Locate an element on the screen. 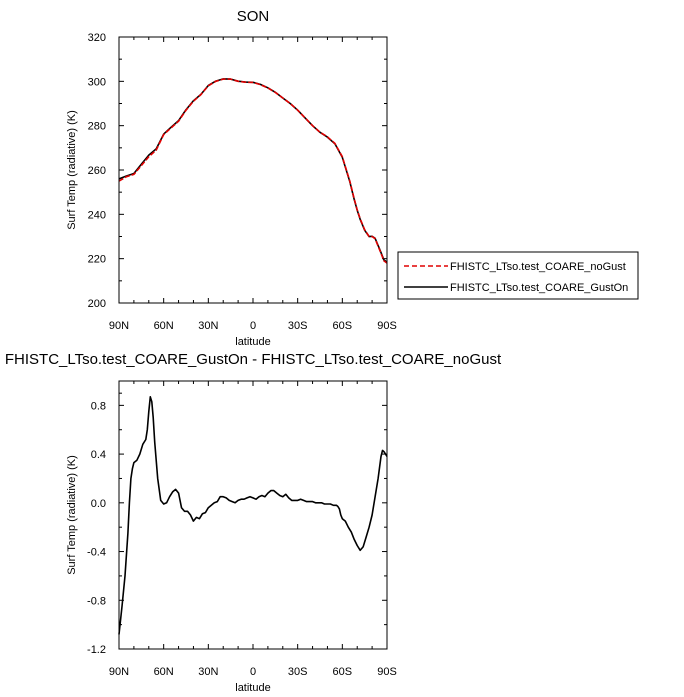 The width and height of the screenshot is (684, 697). top-chart-y-tick-label: 280 is located at coordinates (97, 127).